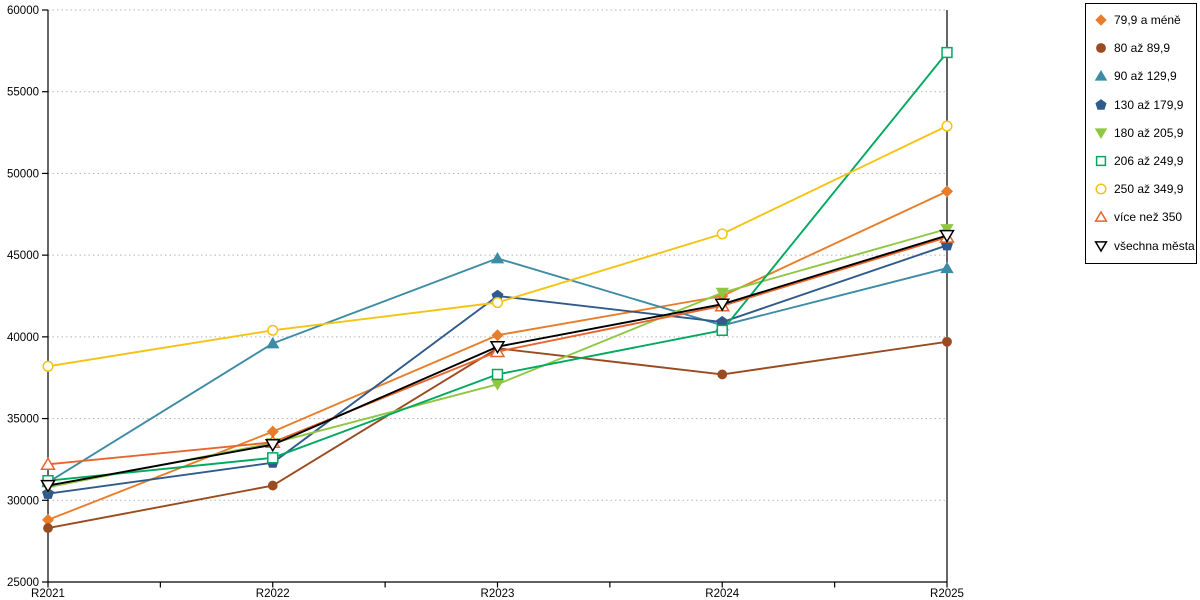 The height and width of the screenshot is (600, 1200). Describe the element at coordinates (947, 594) in the screenshot. I see `x-tick-label: R2025` at that location.